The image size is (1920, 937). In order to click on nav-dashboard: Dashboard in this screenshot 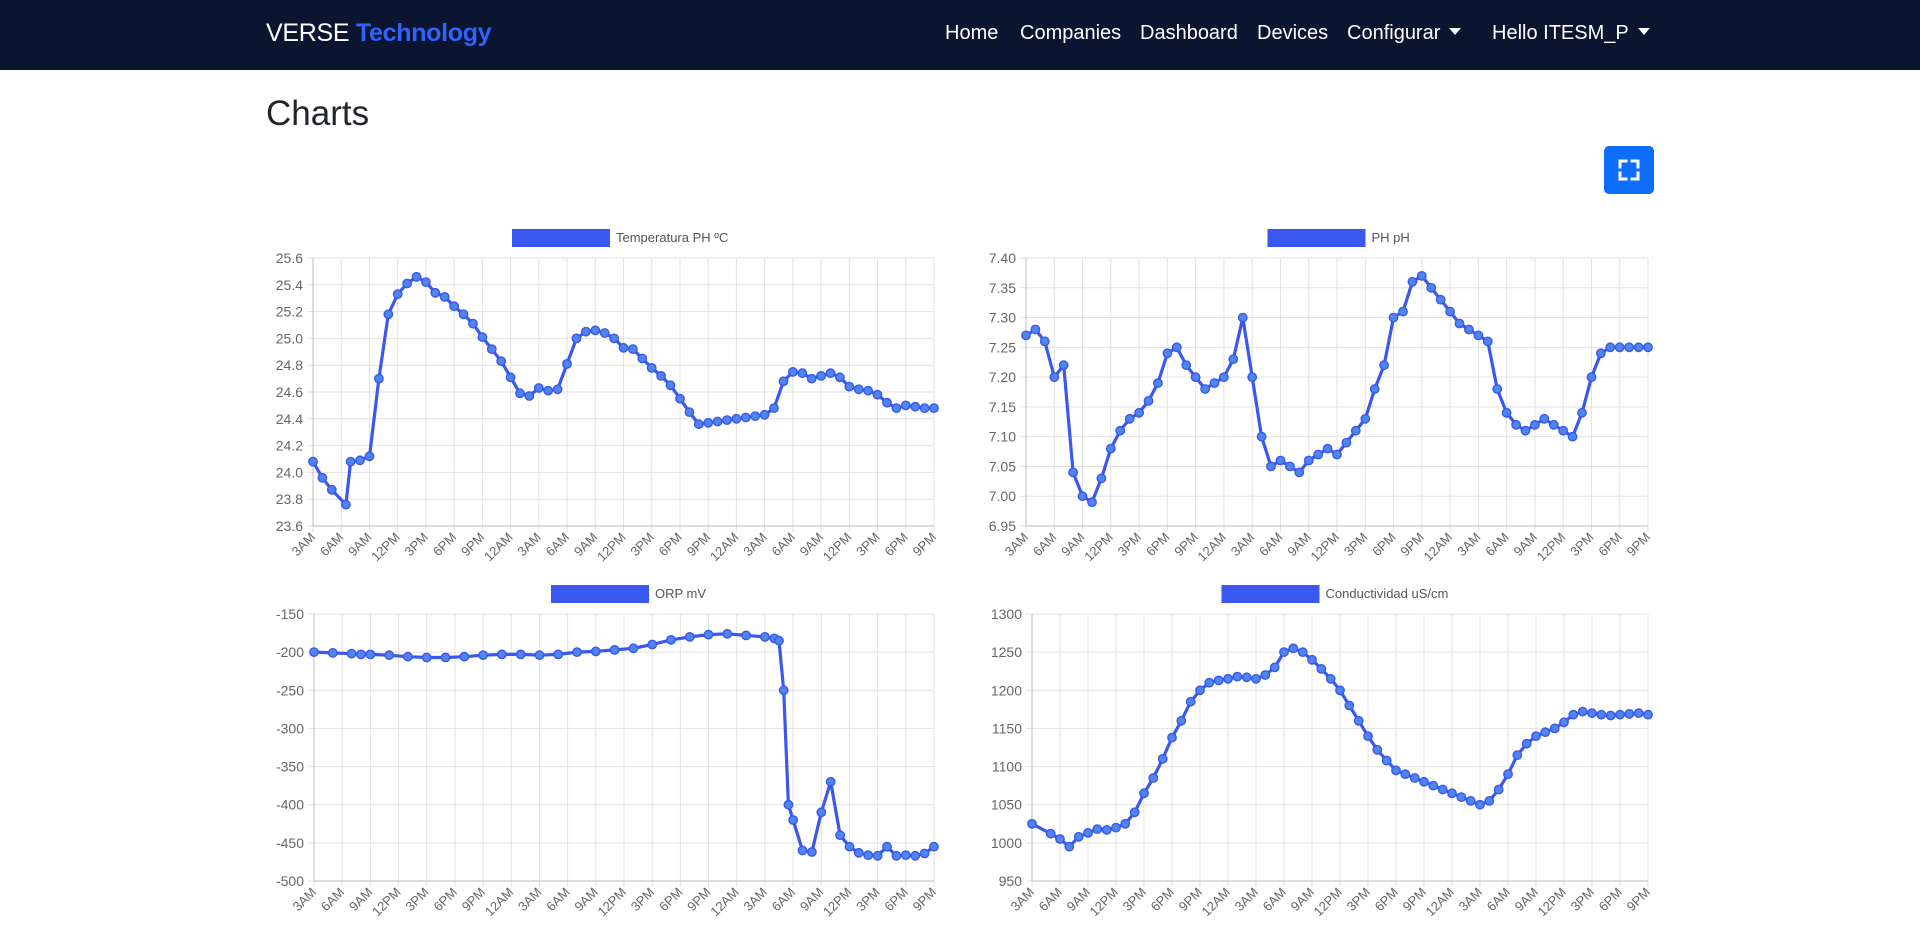, I will do `click(1189, 33)`.